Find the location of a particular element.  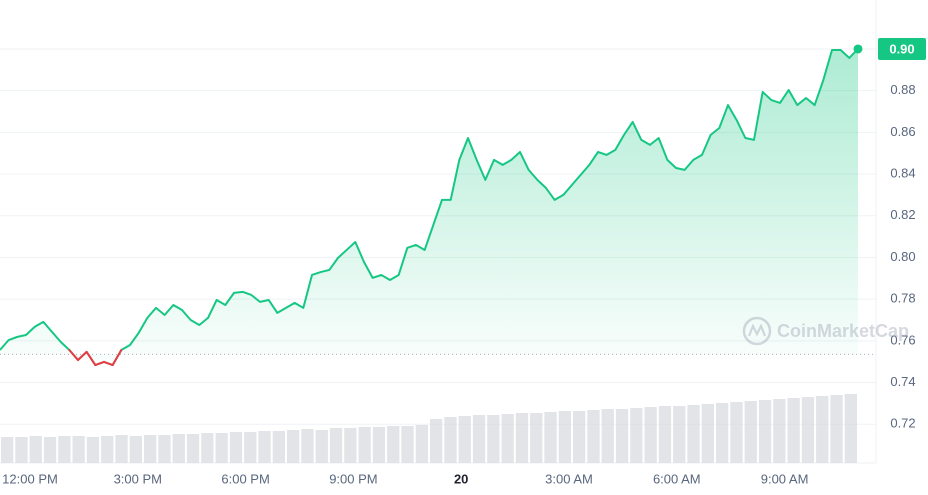

watermark-text: CoinMarketCap is located at coordinates (843, 331).